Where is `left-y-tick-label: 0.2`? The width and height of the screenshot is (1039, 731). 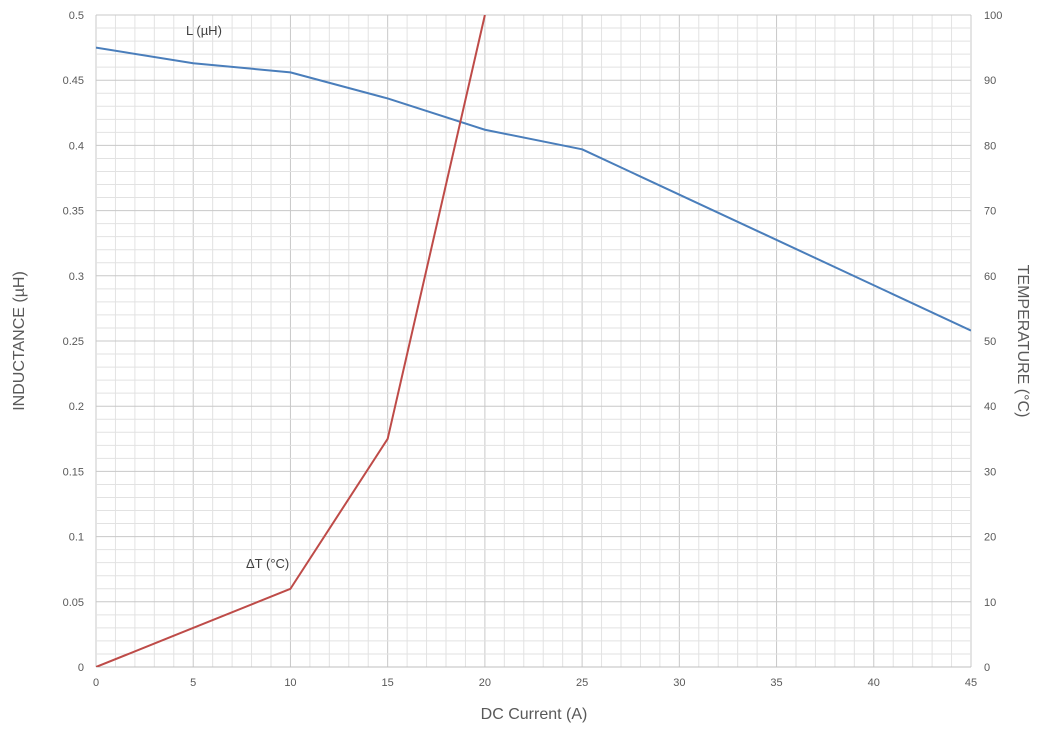 left-y-tick-label: 0.2 is located at coordinates (76, 407).